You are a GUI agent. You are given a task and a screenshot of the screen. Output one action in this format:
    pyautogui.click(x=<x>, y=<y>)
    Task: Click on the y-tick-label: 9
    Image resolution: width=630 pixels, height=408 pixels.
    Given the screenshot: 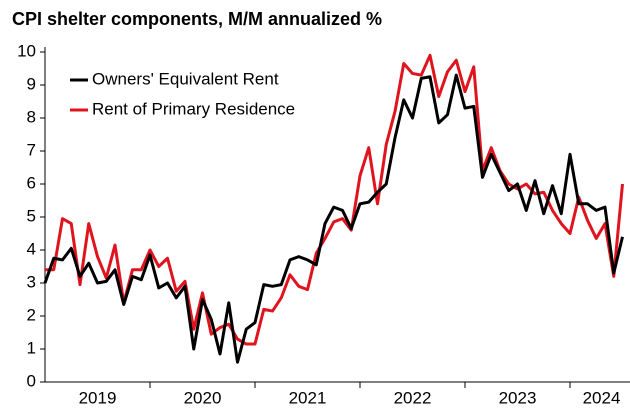 What is the action you would take?
    pyautogui.click(x=31, y=83)
    